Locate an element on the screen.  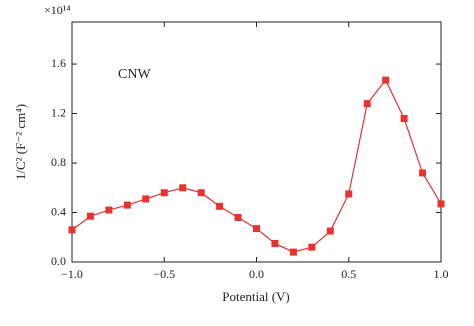
y-tick-label: 1.6 is located at coordinates (58, 63).